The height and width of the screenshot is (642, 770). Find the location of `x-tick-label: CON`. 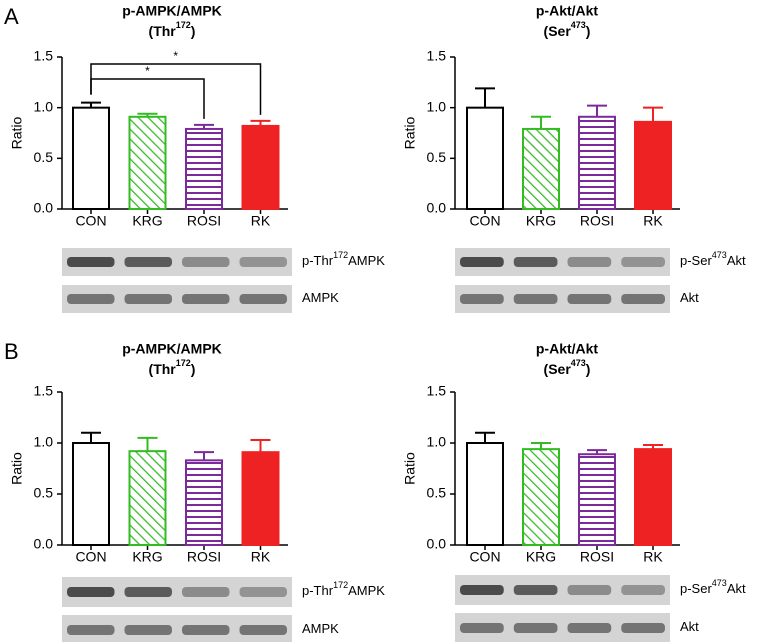

x-tick-label: CON is located at coordinates (90, 221).